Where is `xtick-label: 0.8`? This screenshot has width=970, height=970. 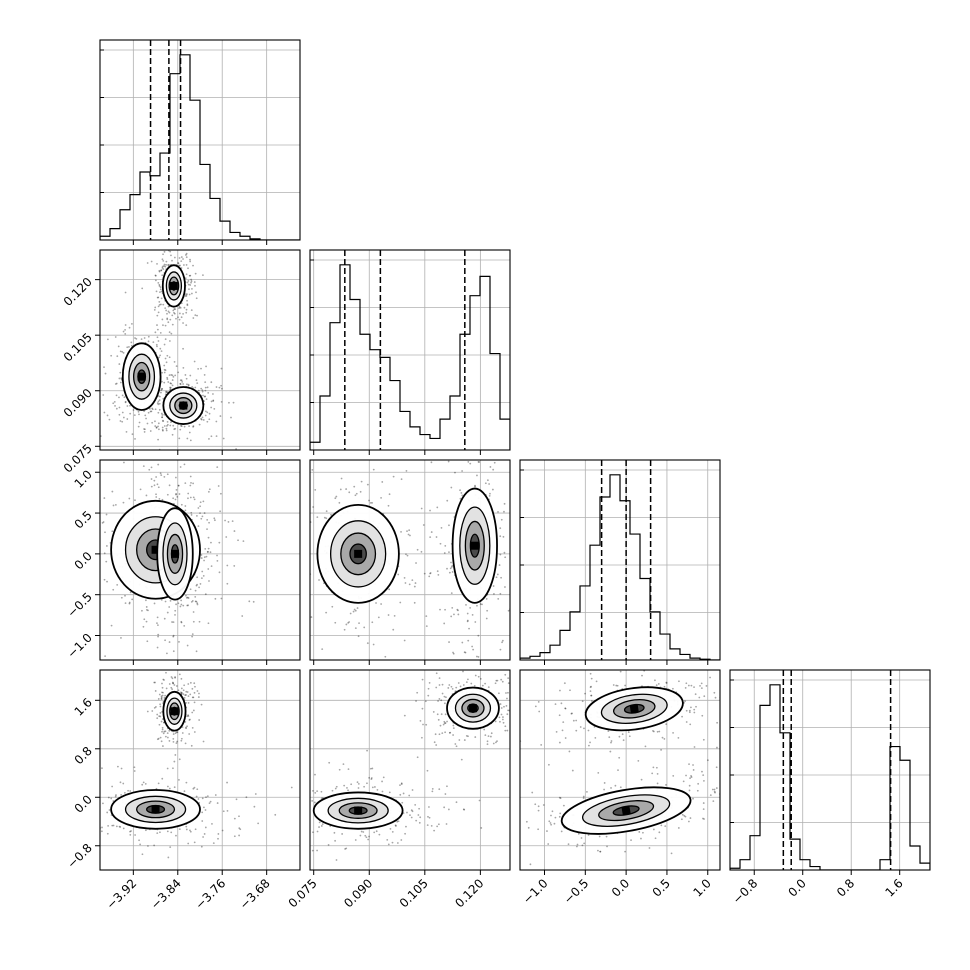 xtick-label: 0.8 is located at coordinates (845, 887).